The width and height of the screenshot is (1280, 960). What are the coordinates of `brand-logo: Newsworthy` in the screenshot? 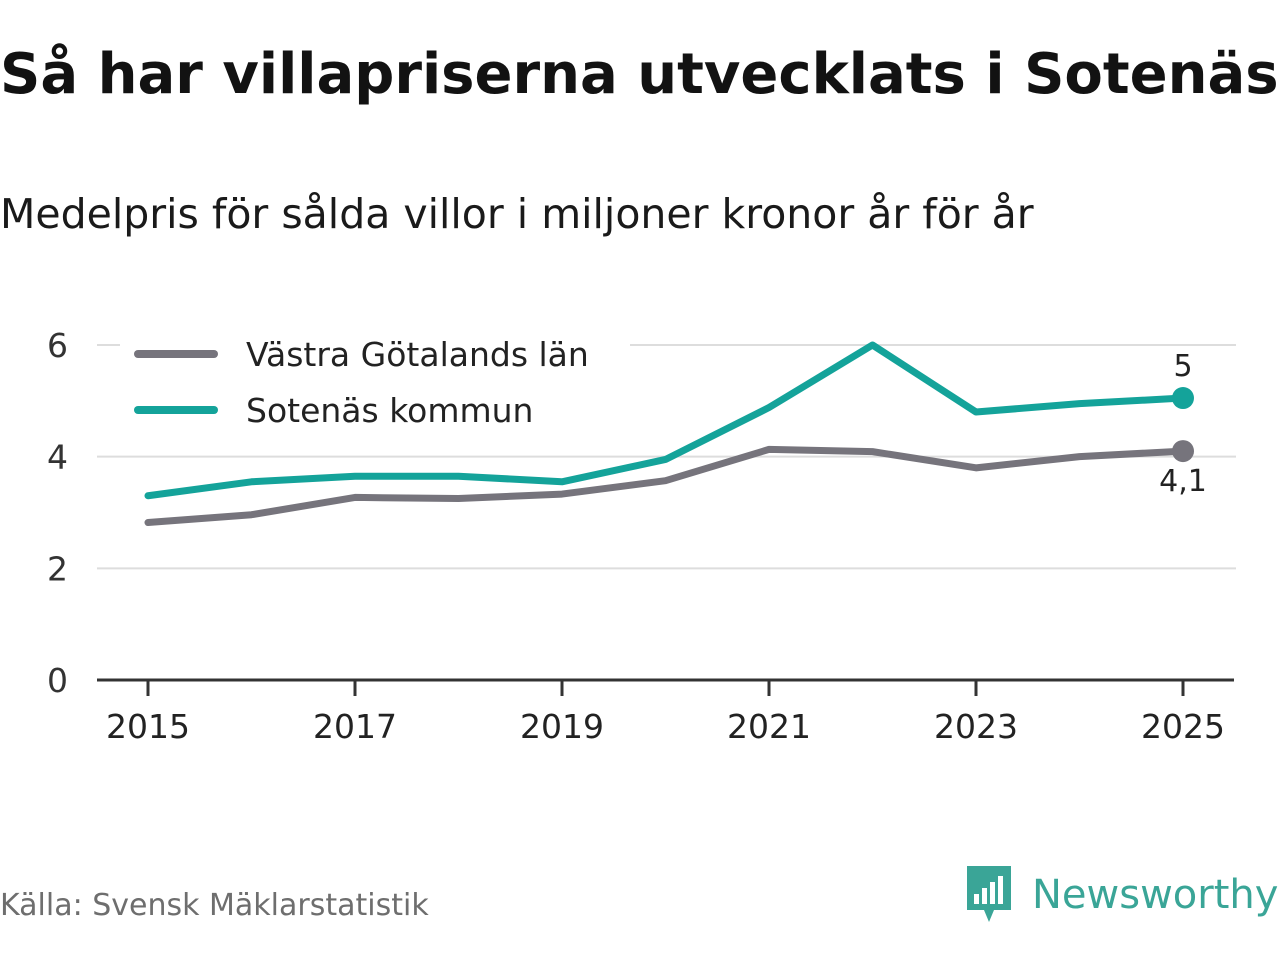 It's located at (1121, 895).